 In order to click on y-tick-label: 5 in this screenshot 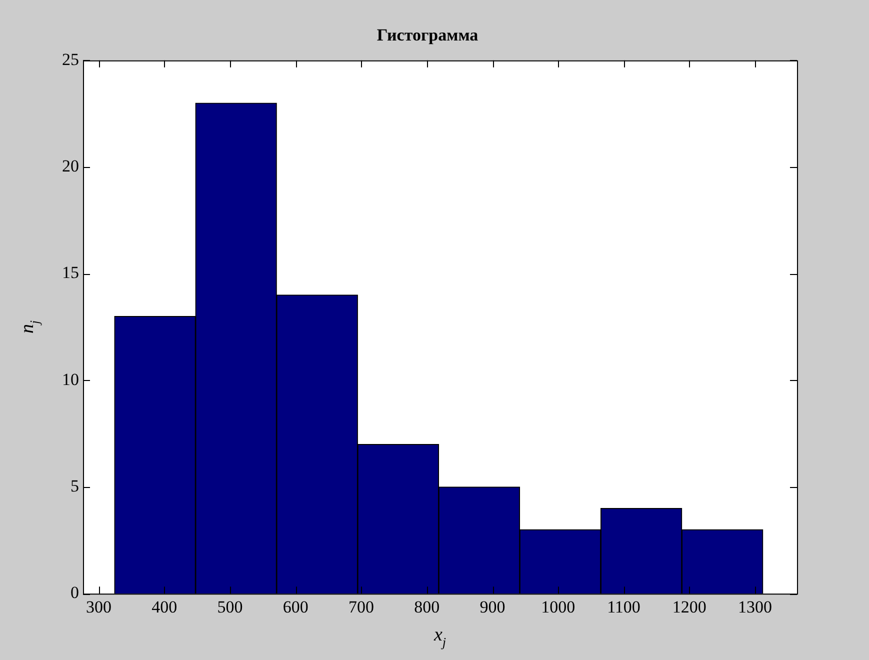, I will do `click(74, 486)`.